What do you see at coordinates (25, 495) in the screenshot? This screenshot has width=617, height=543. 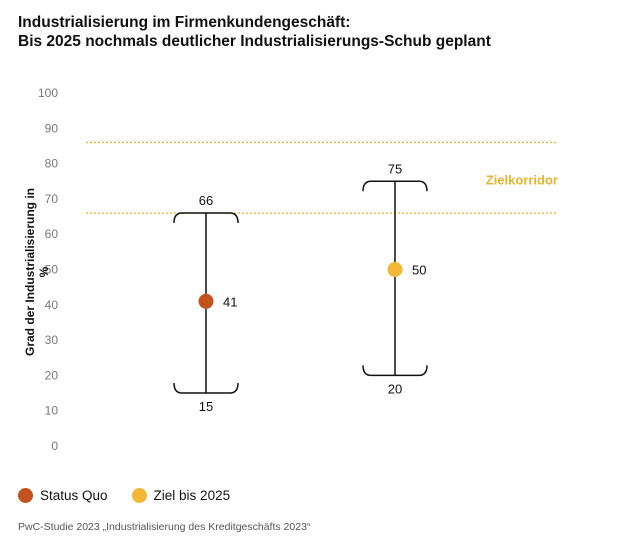 I see `legend-swatch-status-quo` at bounding box center [25, 495].